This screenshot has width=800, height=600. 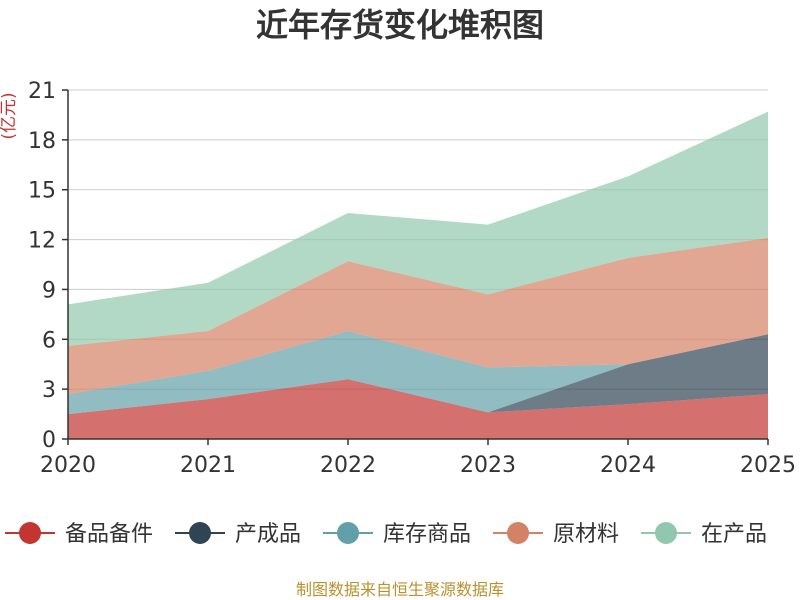 What do you see at coordinates (348, 465) in the screenshot?
I see `x-tick-label-2022: 2022` at bounding box center [348, 465].